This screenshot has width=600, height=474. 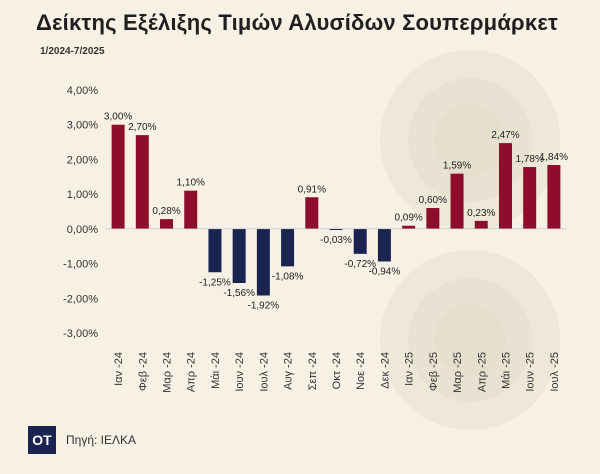 What do you see at coordinates (457, 166) in the screenshot?
I see `data-label: 1,59%` at bounding box center [457, 166].